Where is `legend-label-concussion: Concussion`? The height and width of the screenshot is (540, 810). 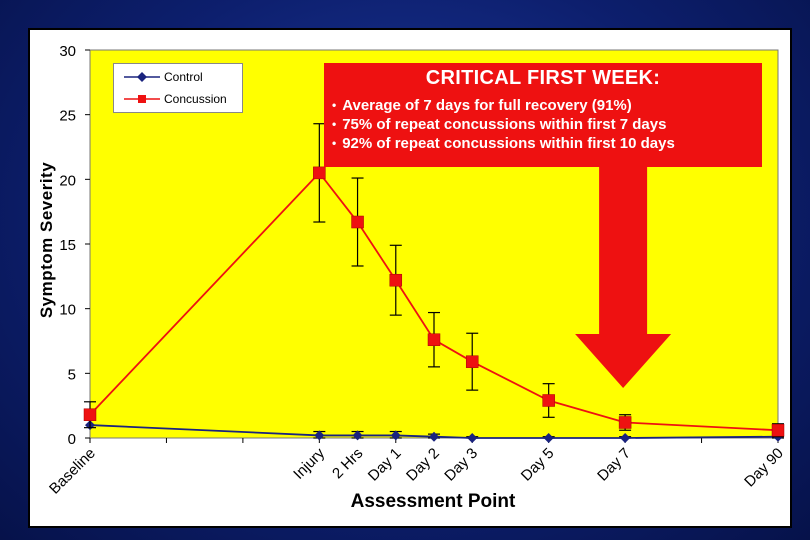 legend-label-concussion: Concussion is located at coordinates (195, 99).